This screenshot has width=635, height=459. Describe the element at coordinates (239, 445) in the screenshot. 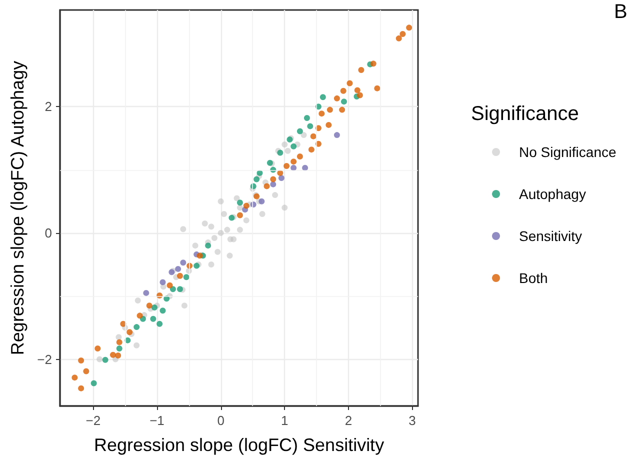

I see `x-axis-title: Regression slope (logFC) Sensitivity` at that location.